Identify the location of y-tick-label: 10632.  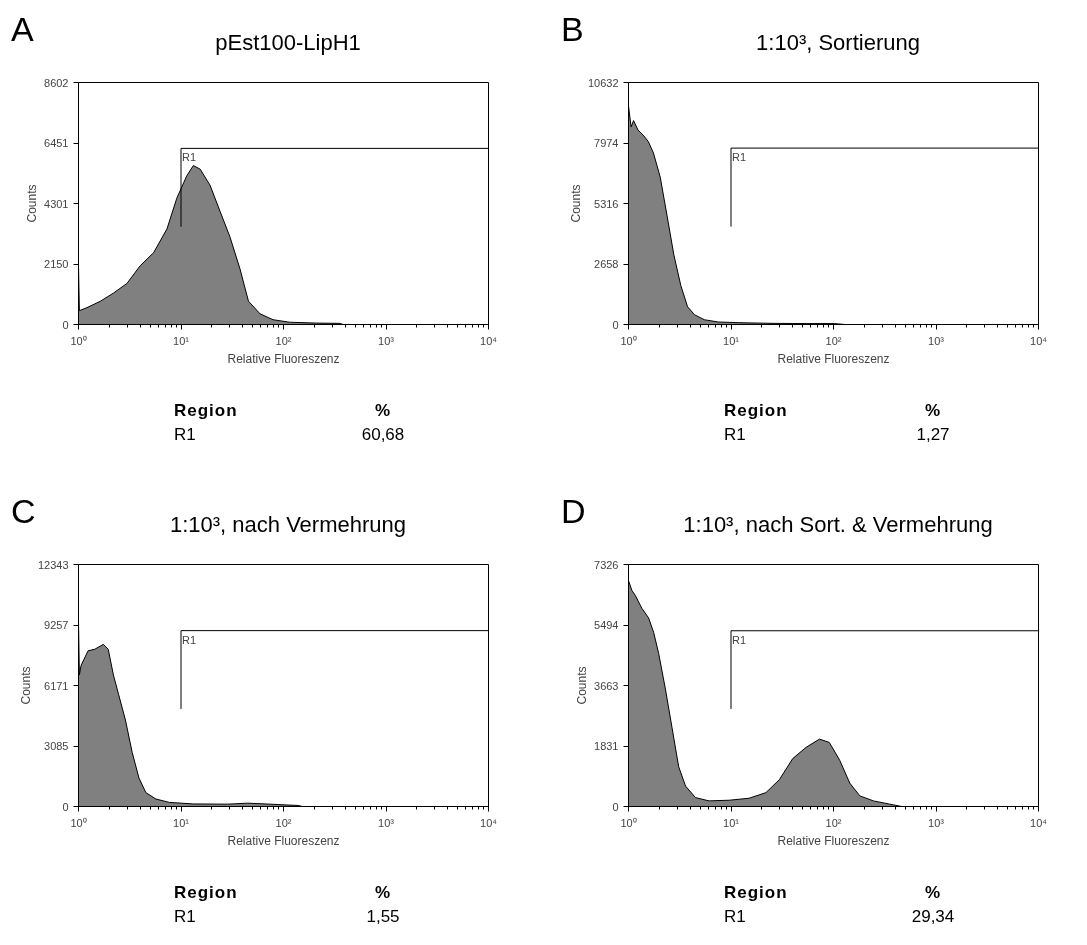
(603, 82).